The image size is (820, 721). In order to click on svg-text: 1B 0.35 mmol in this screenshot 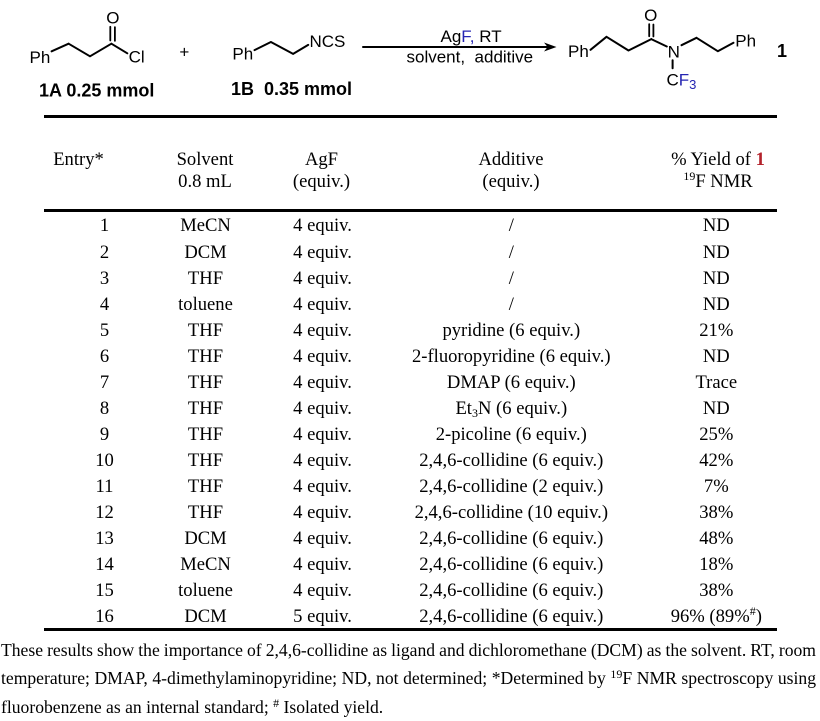, I will do `click(291, 89)`.